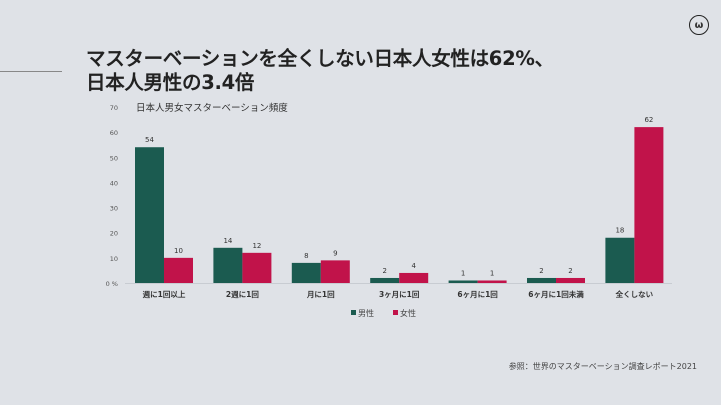  I want to click on x-tick-label: 2週に1回, so click(242, 294).